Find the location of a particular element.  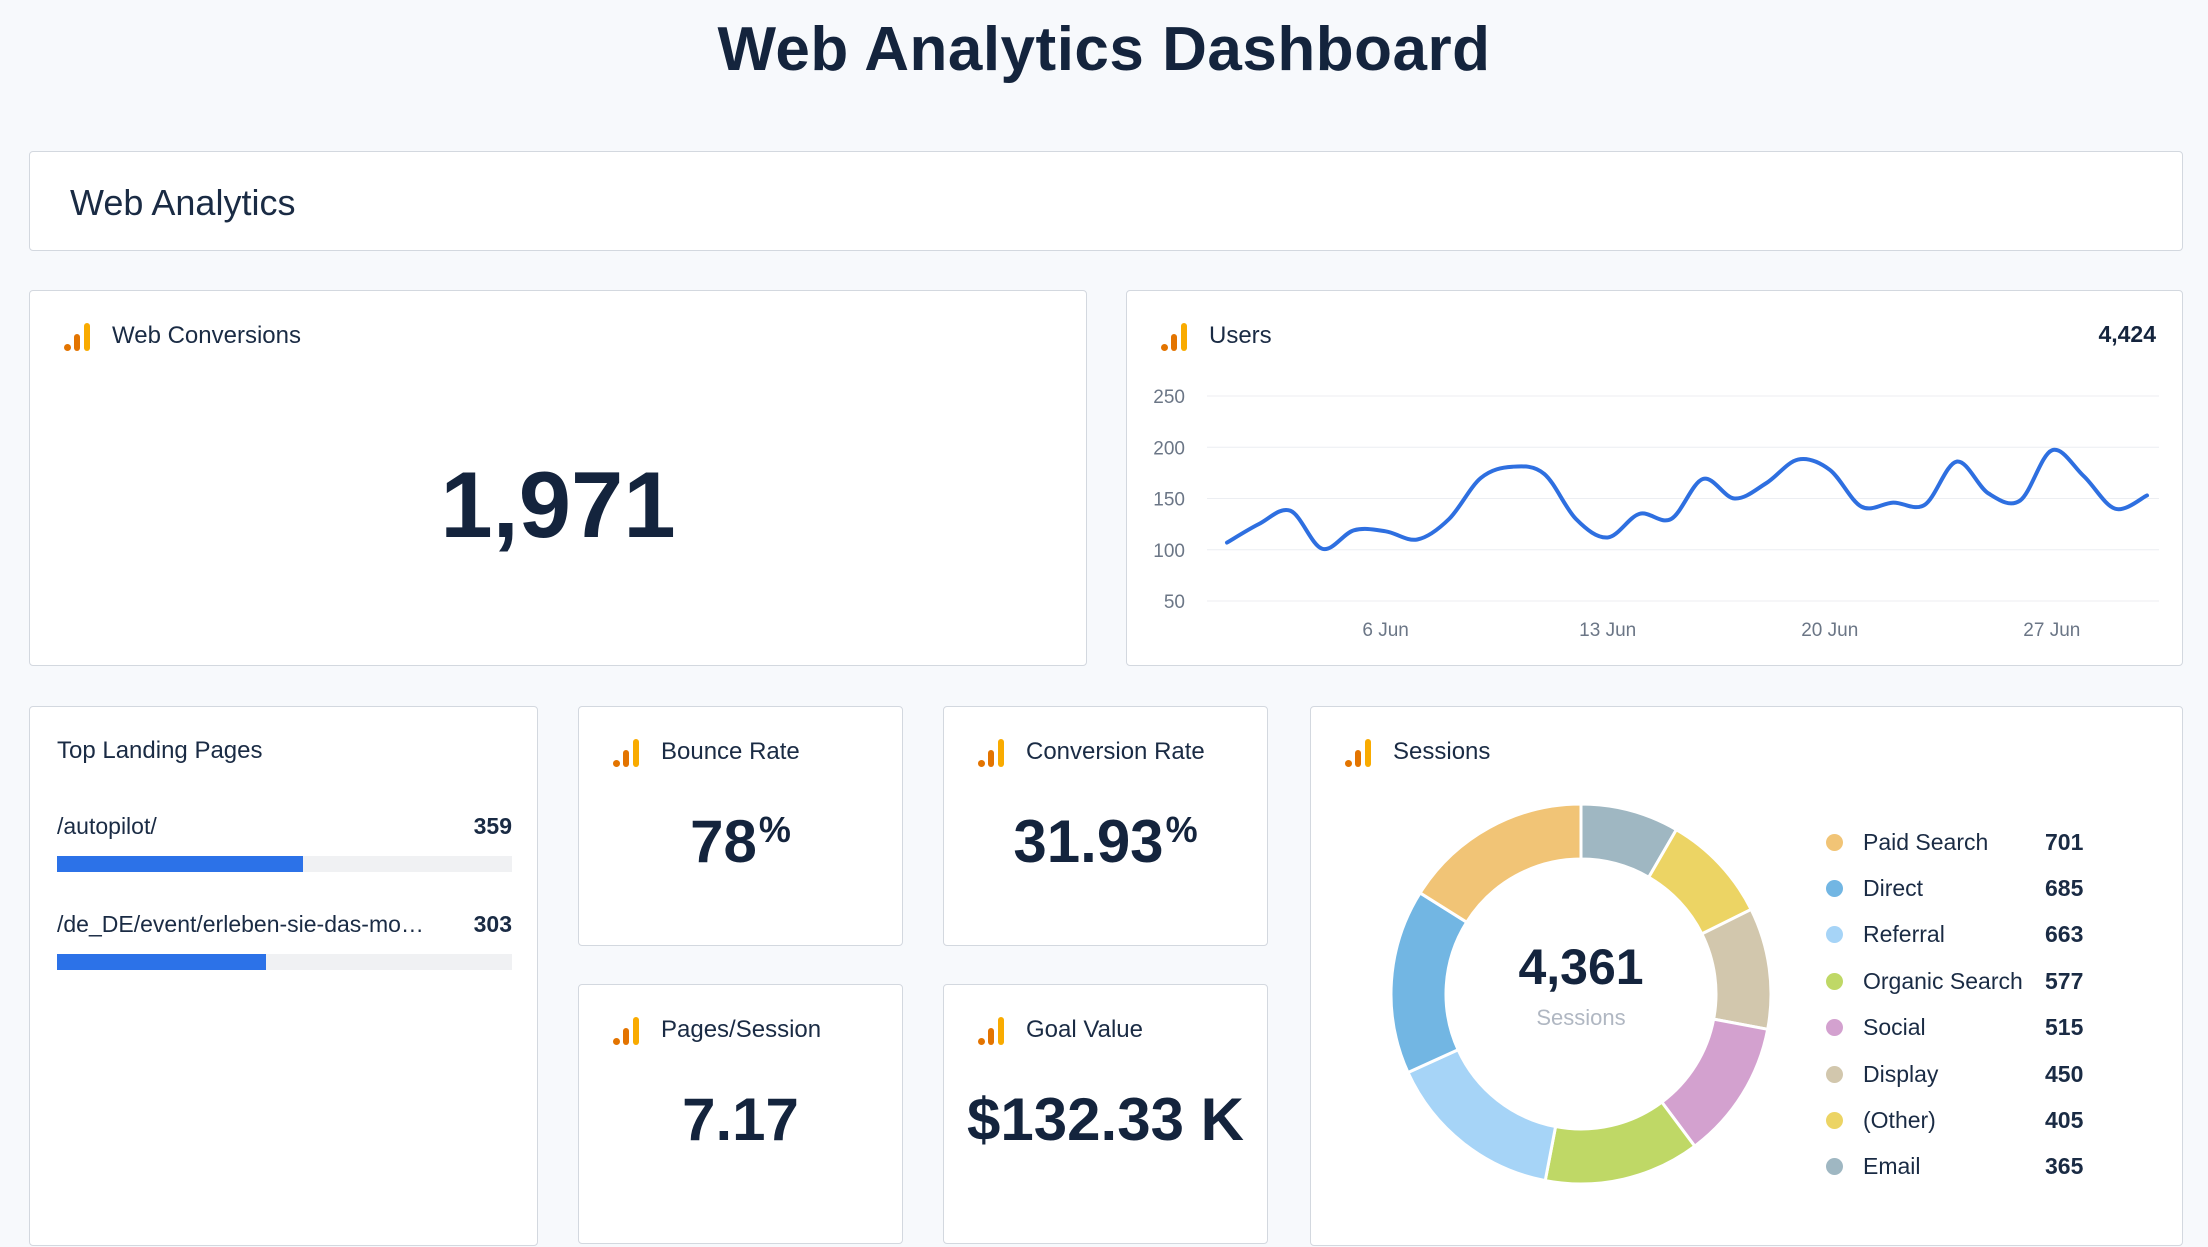

y-tick-label: 200 is located at coordinates (1169, 448).